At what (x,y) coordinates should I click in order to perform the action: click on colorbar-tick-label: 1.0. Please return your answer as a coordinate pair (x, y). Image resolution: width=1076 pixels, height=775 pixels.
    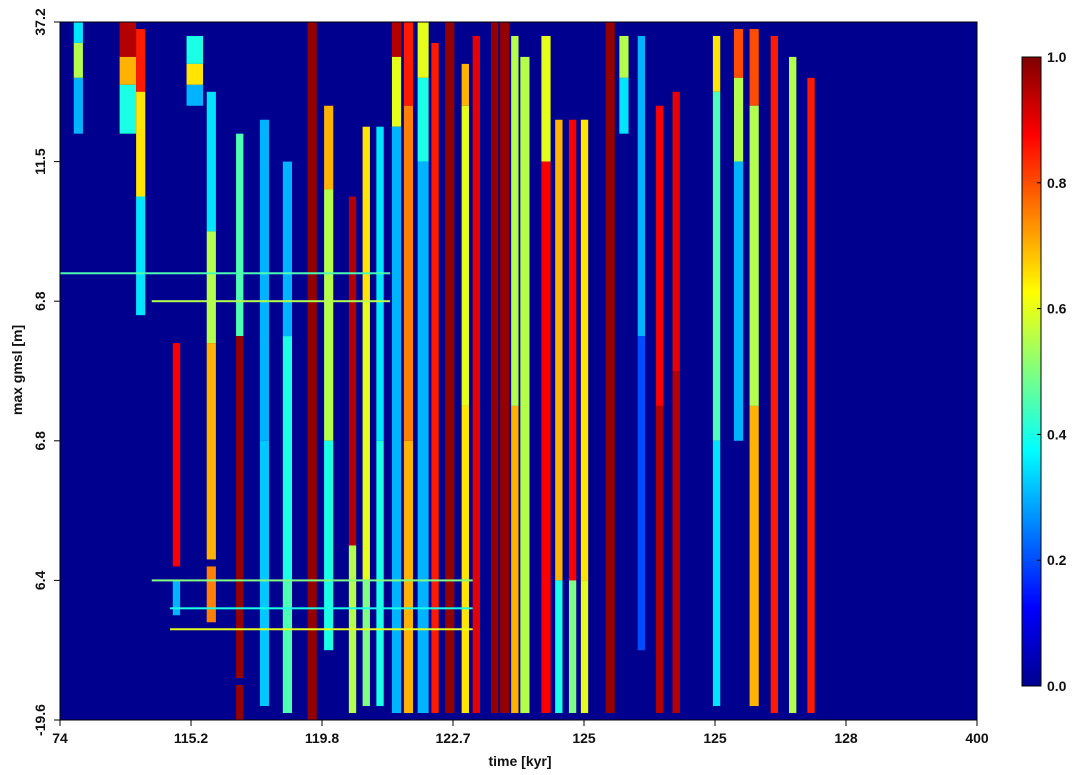
    Looking at the image, I should click on (1057, 57).